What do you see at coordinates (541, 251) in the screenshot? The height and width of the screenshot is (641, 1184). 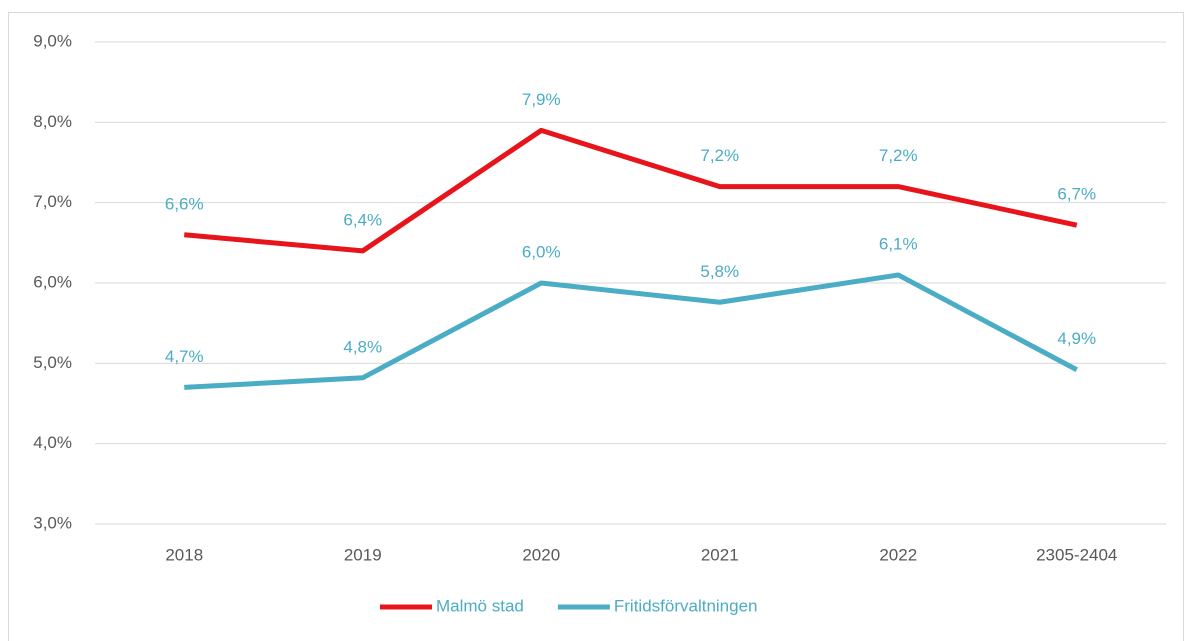 I see `data-label: 6,0%` at bounding box center [541, 251].